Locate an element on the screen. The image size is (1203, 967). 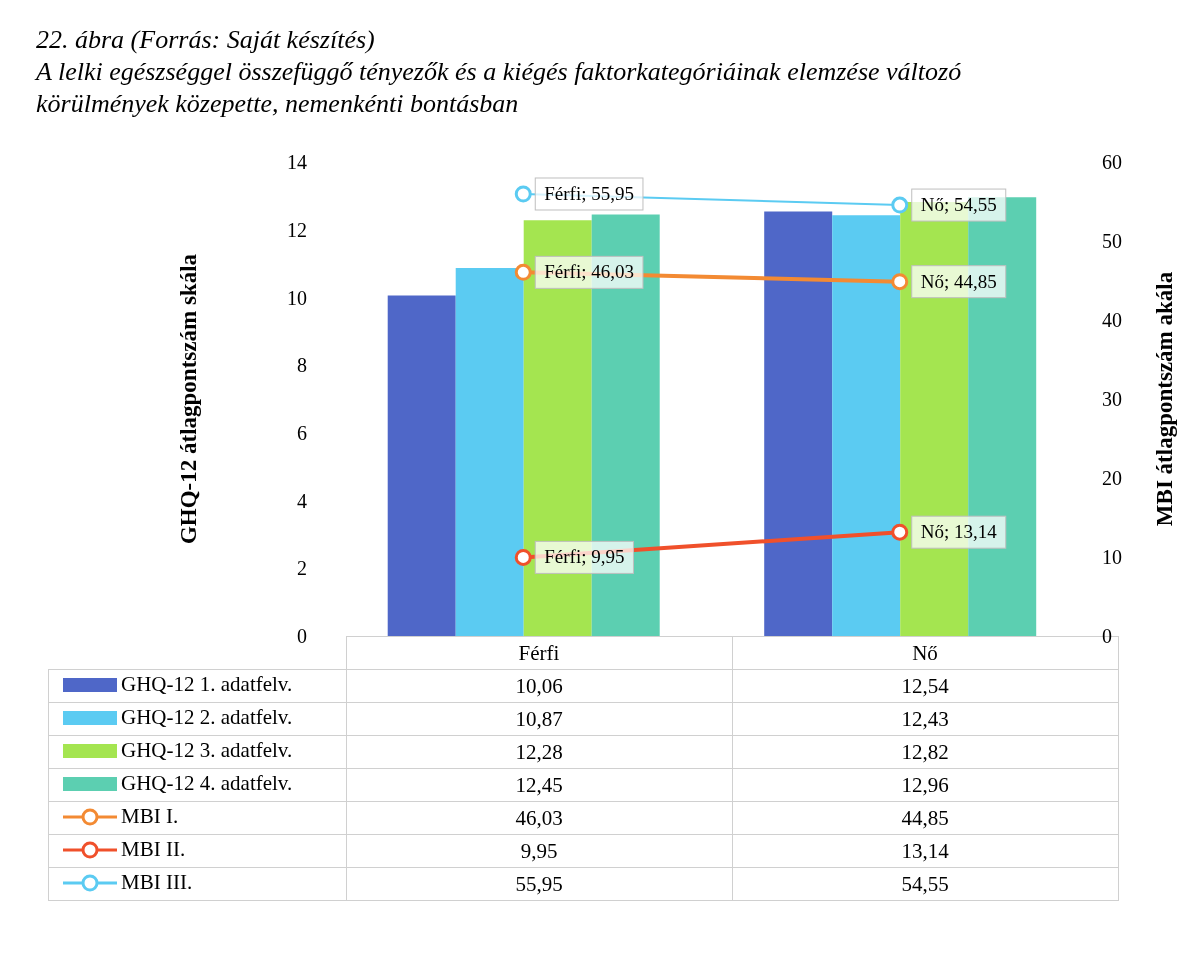
legend-label: GHQ-12 4. adatfelv. is located at coordinates (207, 784).